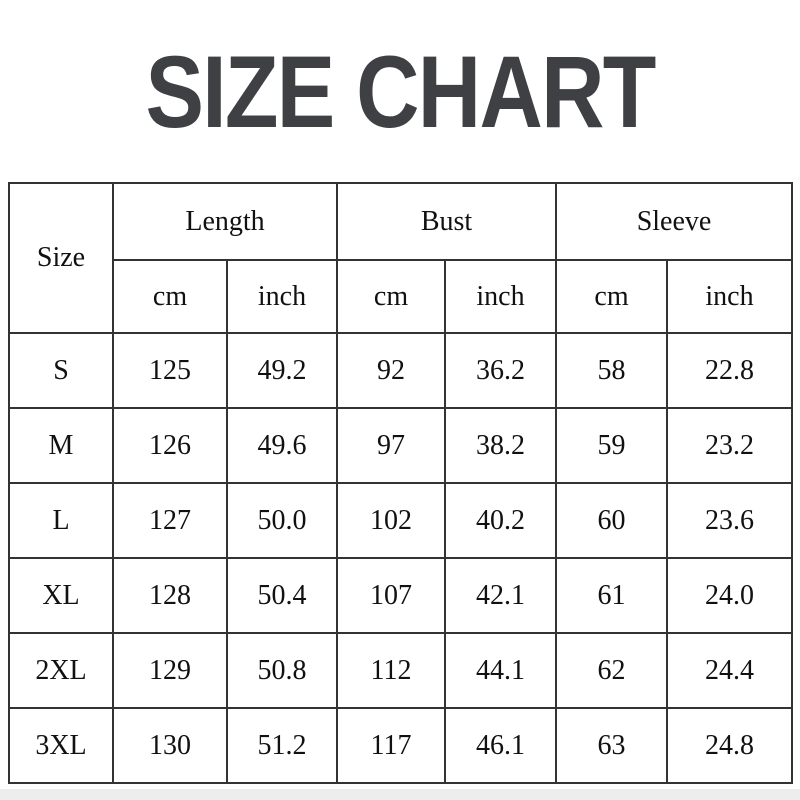  Describe the element at coordinates (500, 296) in the screenshot. I see `unit-header-bust-inch: inch` at that location.